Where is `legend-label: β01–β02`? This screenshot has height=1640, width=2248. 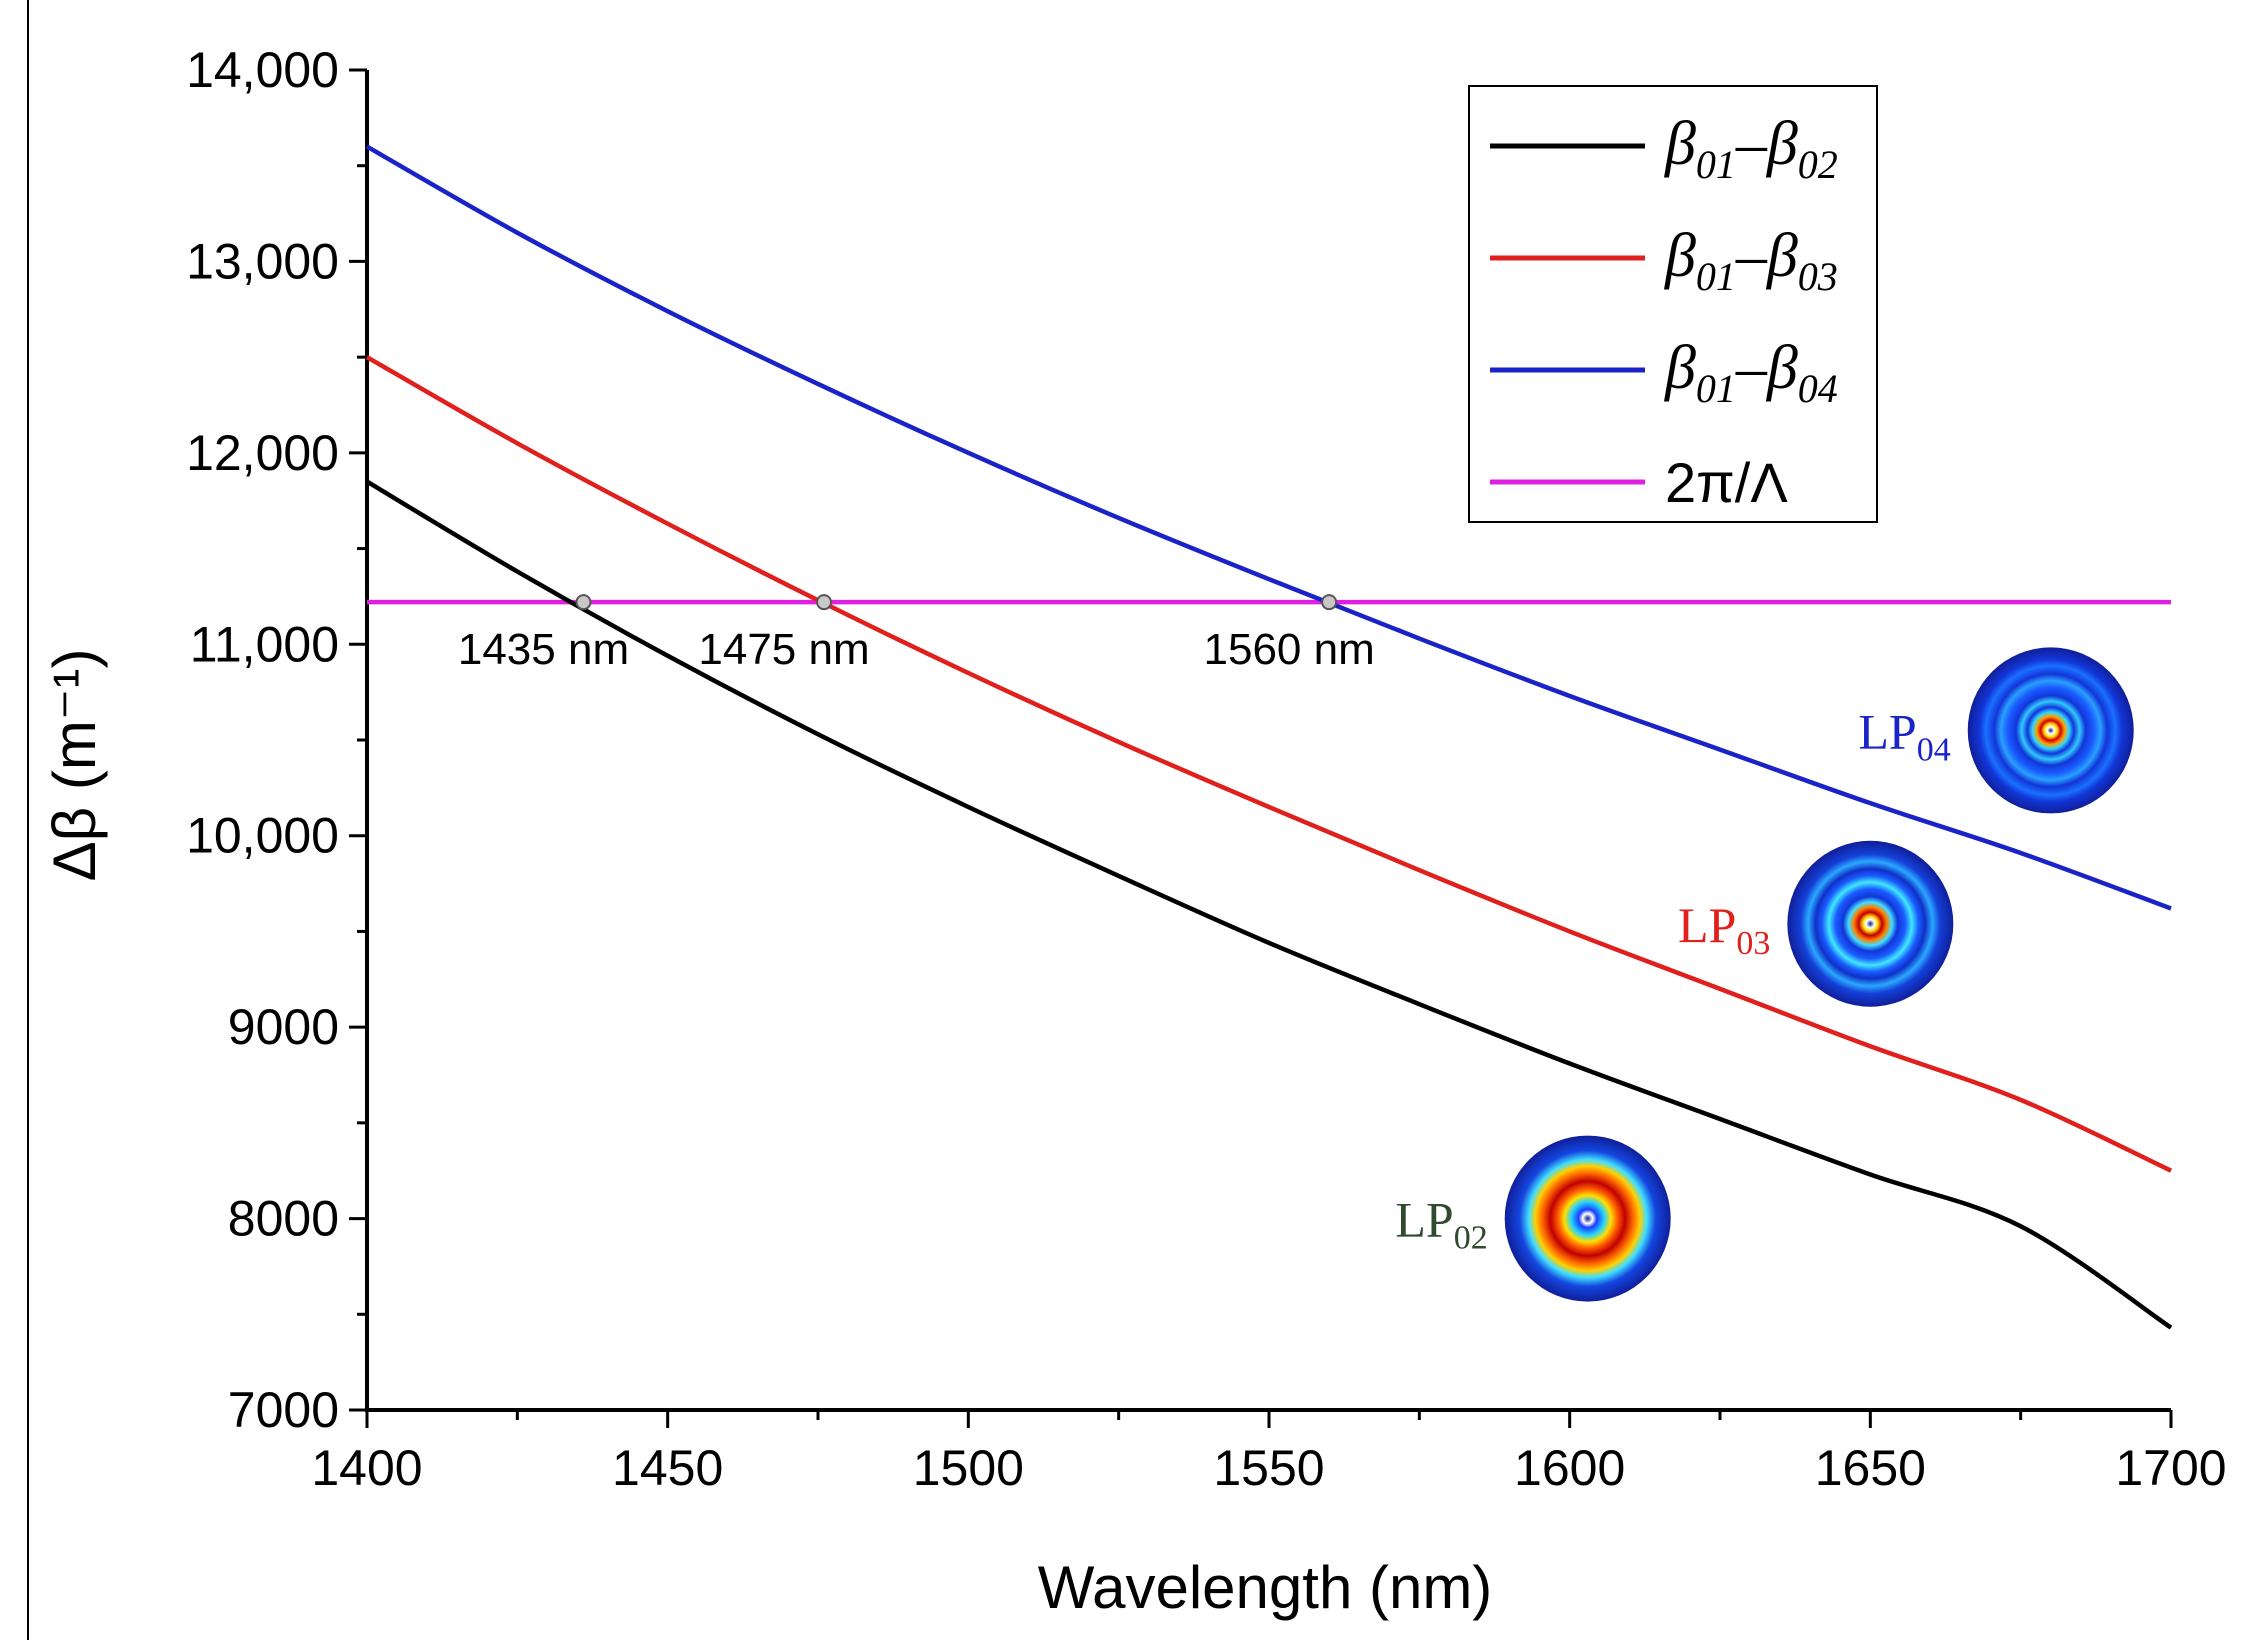 legend-label: β01–β02 is located at coordinates (1751, 148).